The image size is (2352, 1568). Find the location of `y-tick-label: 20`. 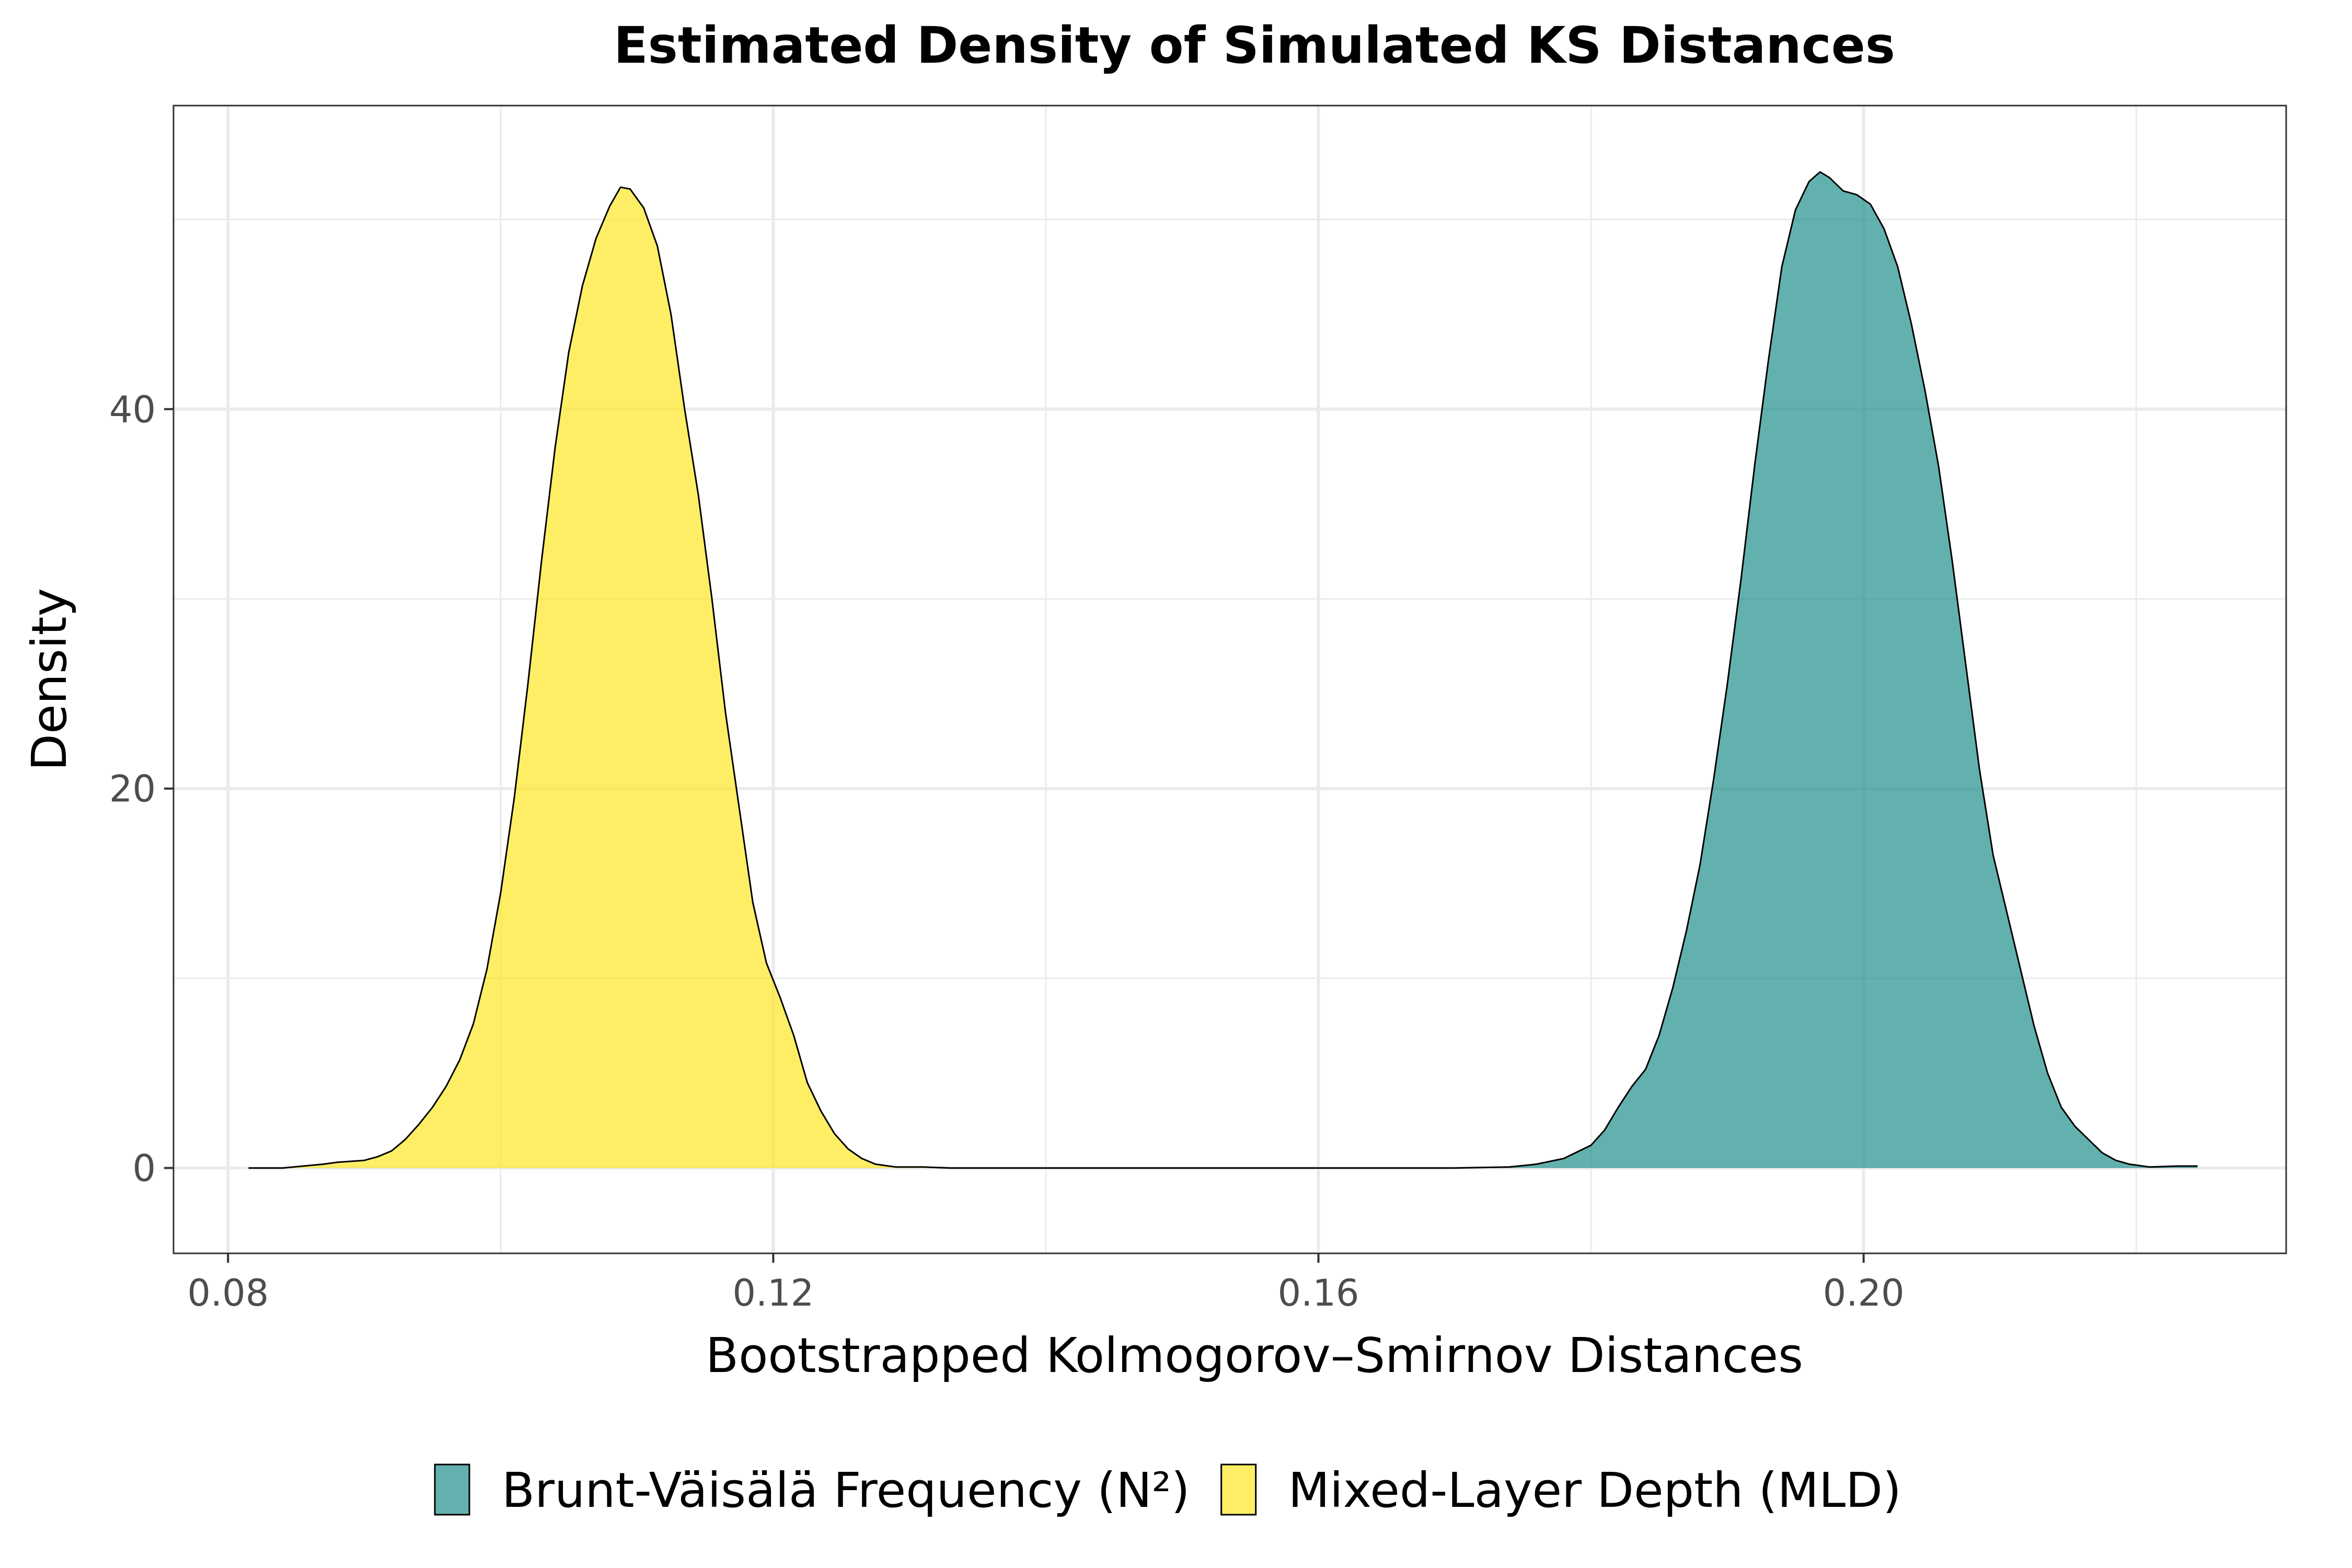

y-tick-label: 20 is located at coordinates (132, 789).